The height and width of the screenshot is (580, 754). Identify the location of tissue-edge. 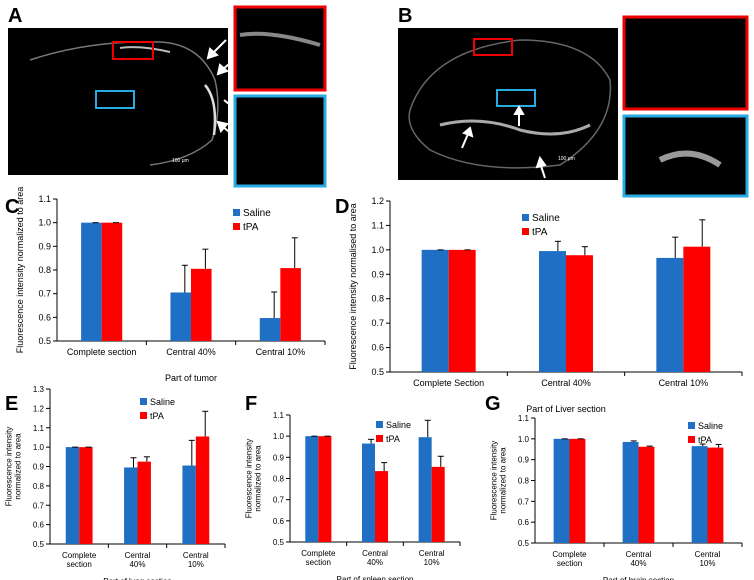
(124, 103).